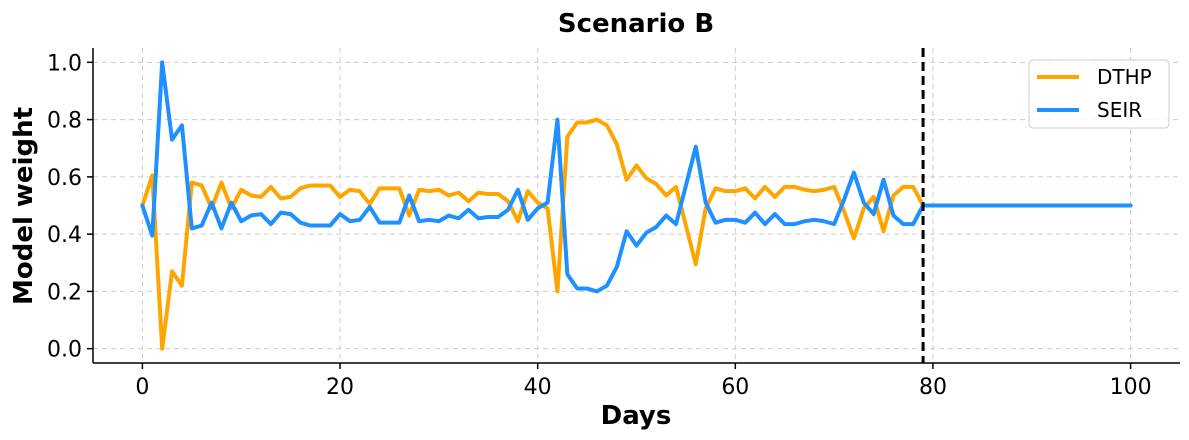 The height and width of the screenshot is (440, 1189). What do you see at coordinates (24, 206) in the screenshot?
I see `y-axis-label: Model weight` at bounding box center [24, 206].